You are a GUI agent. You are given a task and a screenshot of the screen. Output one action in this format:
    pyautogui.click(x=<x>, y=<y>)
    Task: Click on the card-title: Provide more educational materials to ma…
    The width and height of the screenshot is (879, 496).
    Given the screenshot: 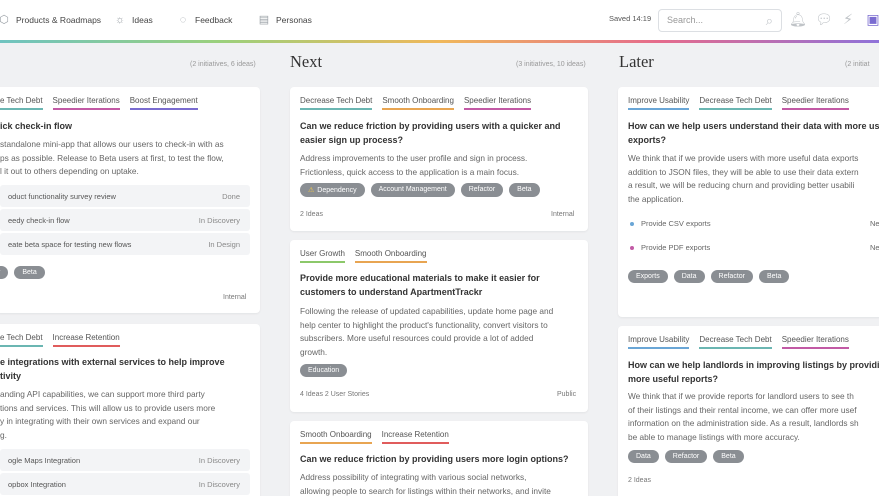 What is the action you would take?
    pyautogui.click(x=420, y=285)
    